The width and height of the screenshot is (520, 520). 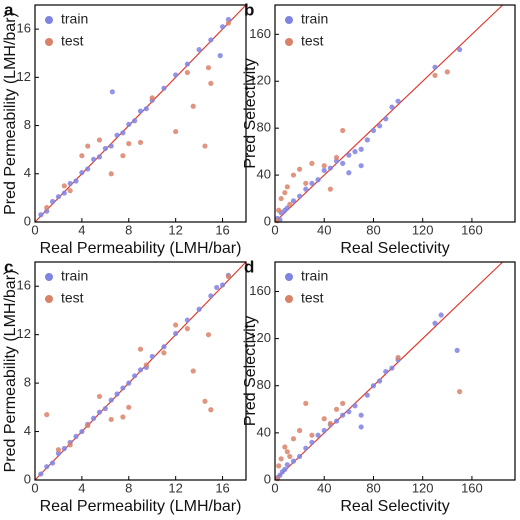 I want to click on x-axis-label: Real Permeability (LMH/bar), so click(x=141, y=248).